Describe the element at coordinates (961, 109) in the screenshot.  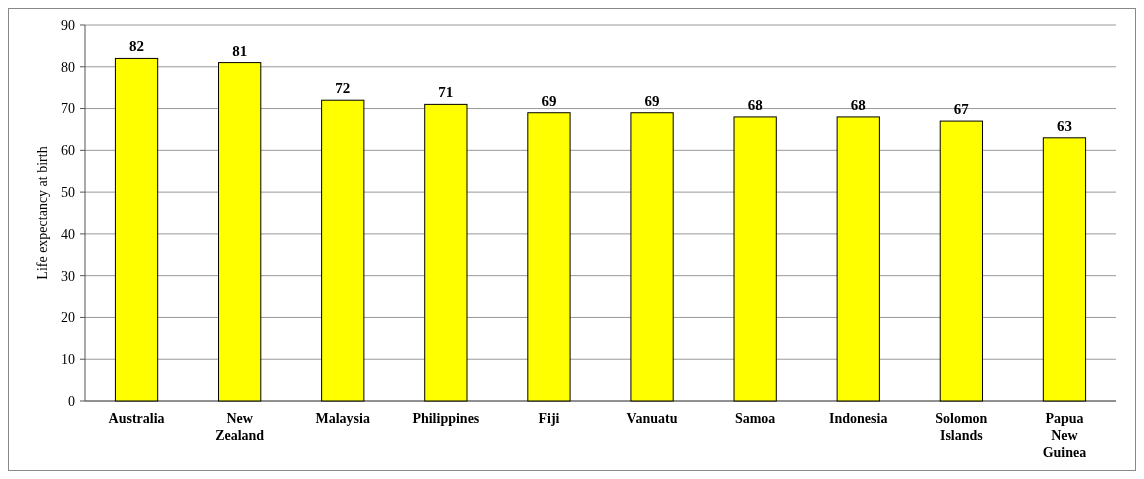
I see `data-label: 67` at that location.